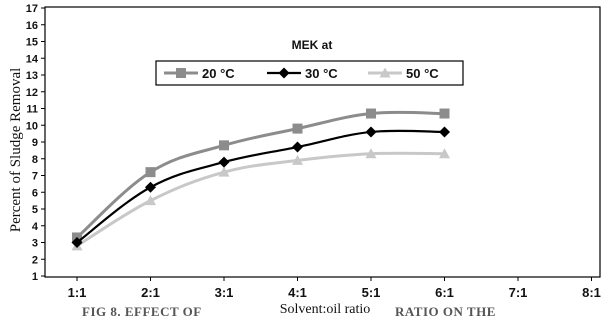 Image resolution: width=613 pixels, height=322 pixels. I want to click on legend-items: 20 °C 30 °C 50 °C, so click(301, 73).